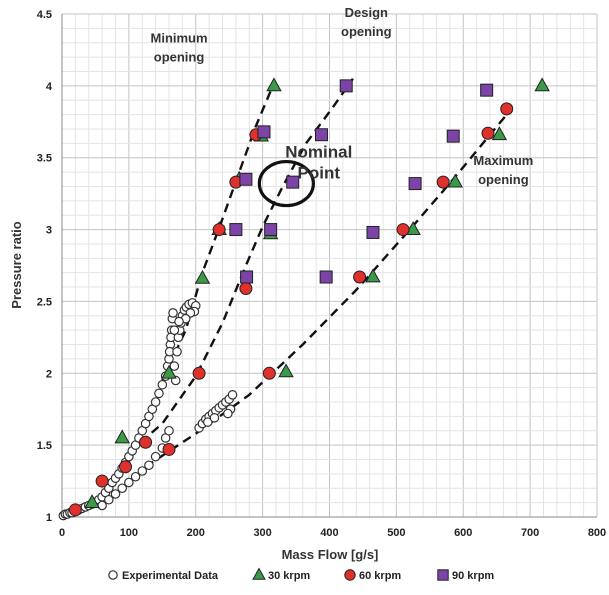 This screenshot has height=595, width=609. I want to click on legend: Experimental Data 30 krpm 60 krpm 90 krpm, so click(301, 574).